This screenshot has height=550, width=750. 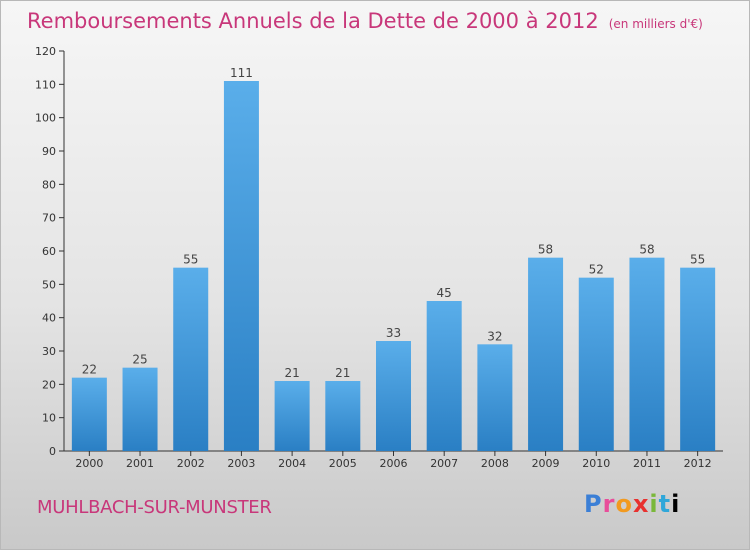 What do you see at coordinates (49, 284) in the screenshot?
I see `y-tick-label: 50` at bounding box center [49, 284].